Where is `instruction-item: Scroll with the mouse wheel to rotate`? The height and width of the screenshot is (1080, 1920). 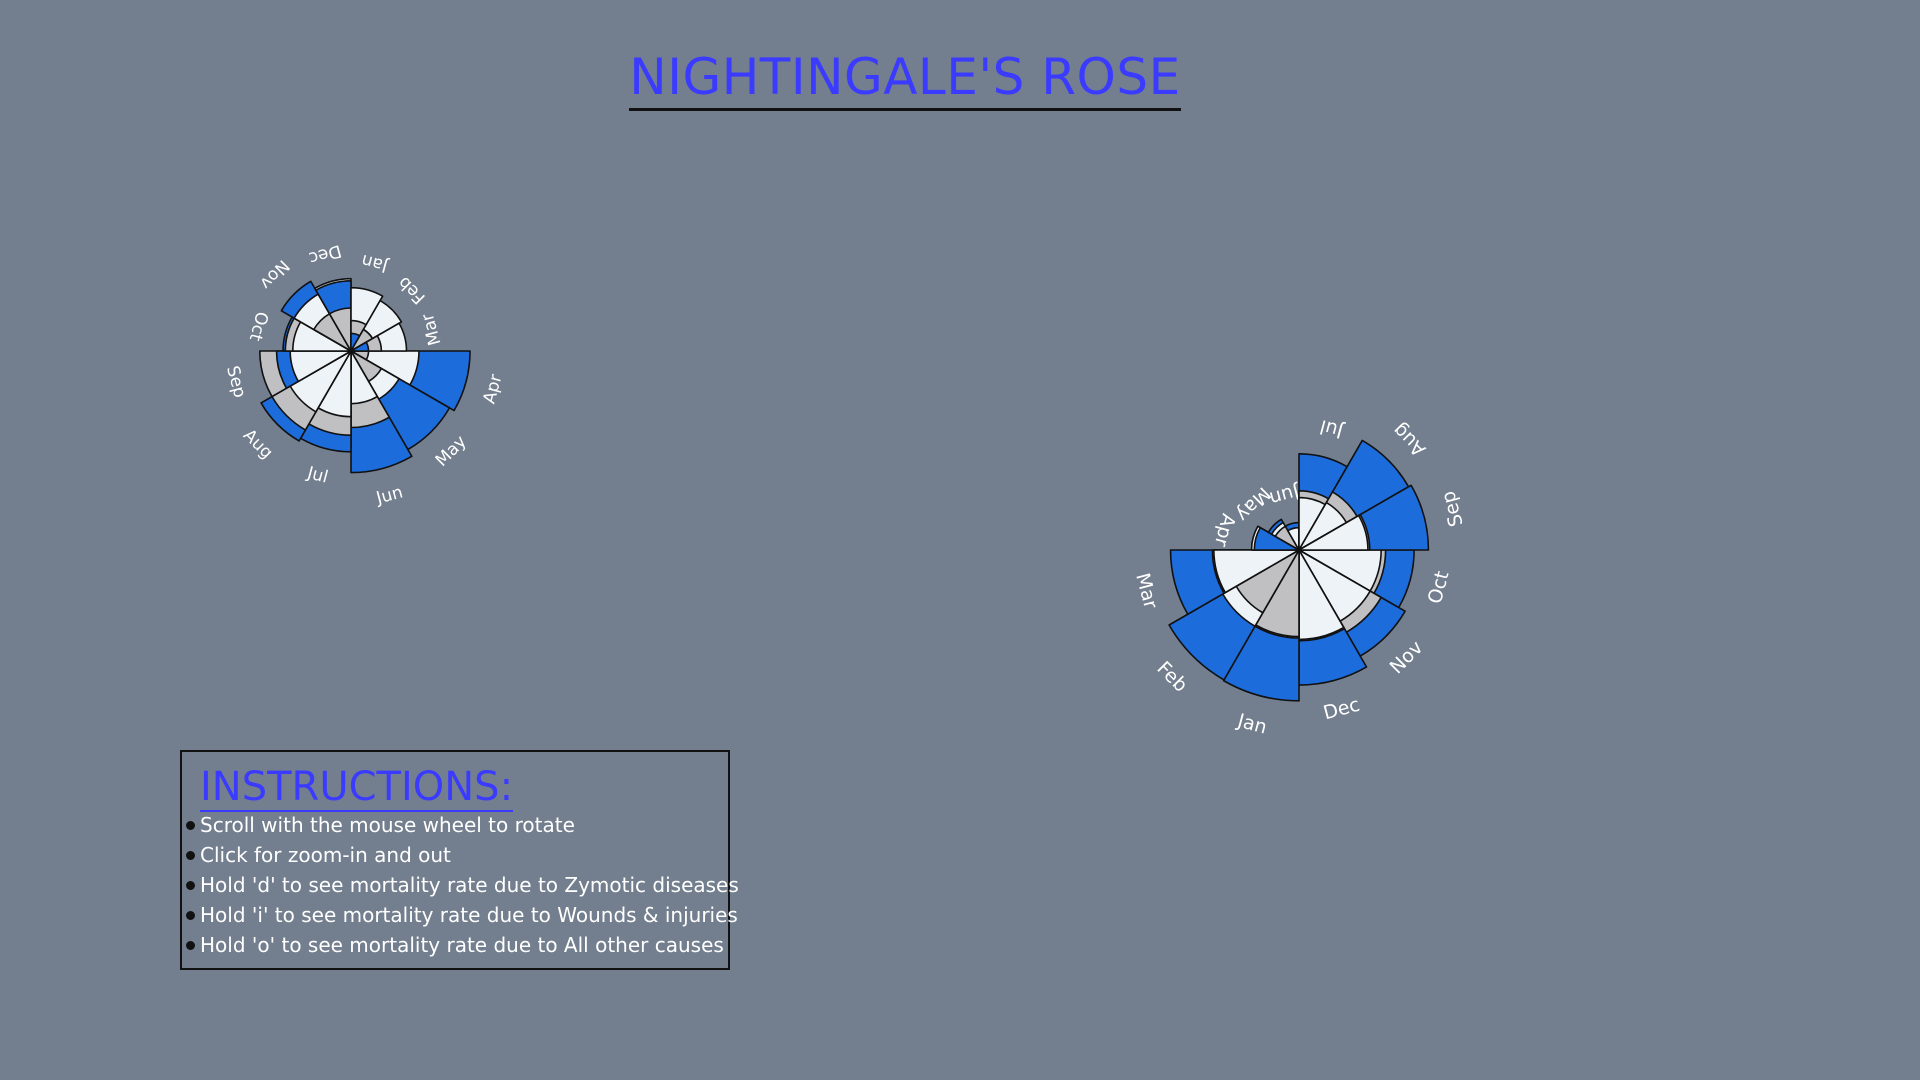 instruction-item: Scroll with the mouse wheel to rotate is located at coordinates (462, 825).